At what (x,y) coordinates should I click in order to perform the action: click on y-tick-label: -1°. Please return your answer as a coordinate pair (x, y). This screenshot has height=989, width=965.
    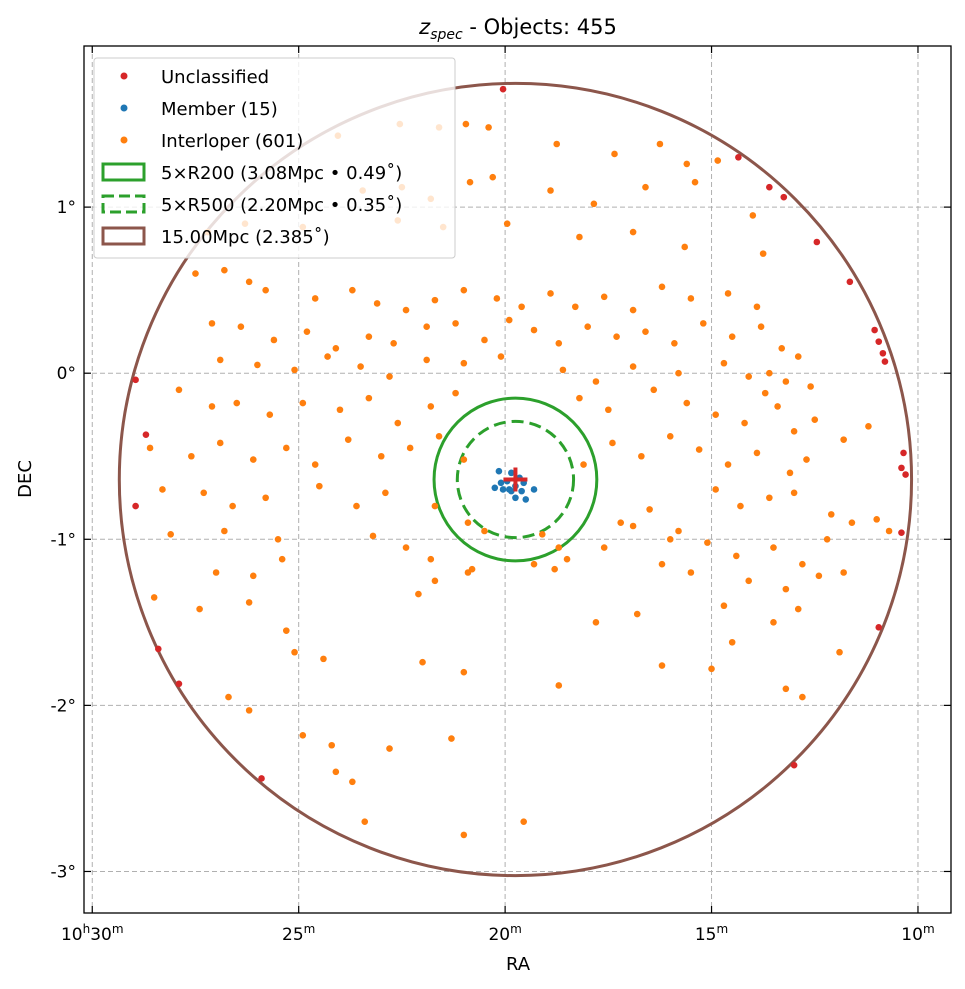
    Looking at the image, I should click on (63, 540).